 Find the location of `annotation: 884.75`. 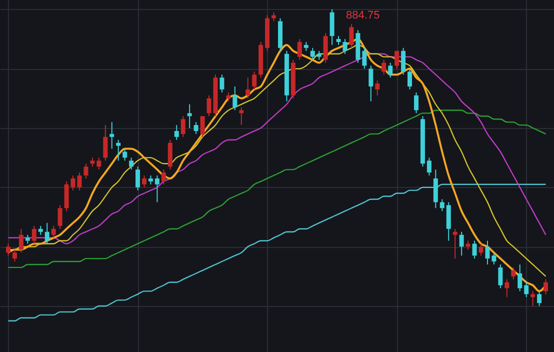

annotation: 884.75 is located at coordinates (363, 15).